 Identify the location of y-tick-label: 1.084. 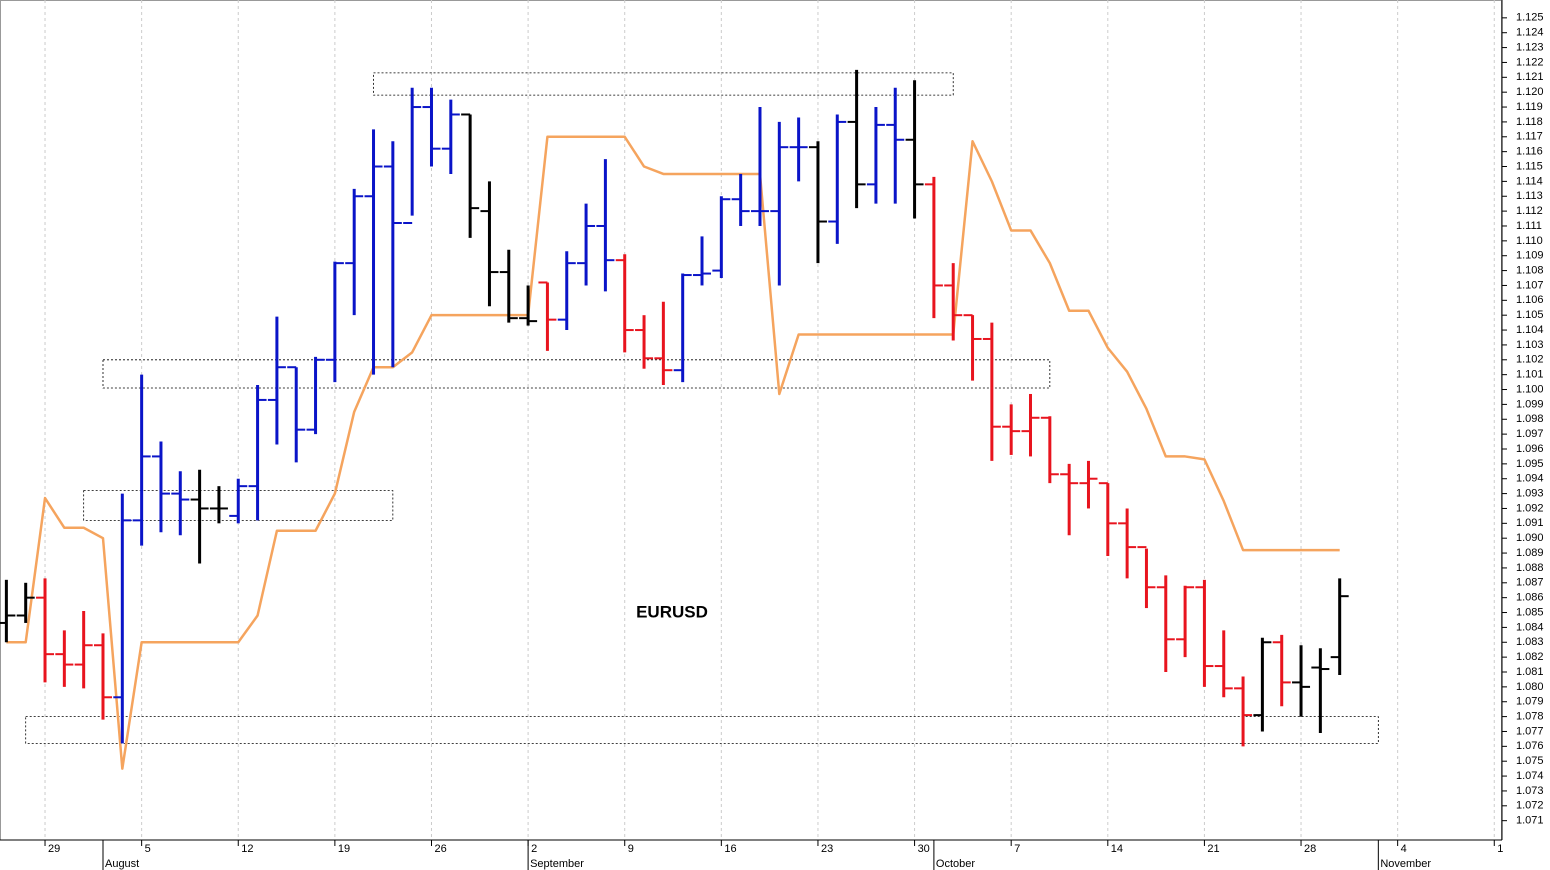
(1530, 627).